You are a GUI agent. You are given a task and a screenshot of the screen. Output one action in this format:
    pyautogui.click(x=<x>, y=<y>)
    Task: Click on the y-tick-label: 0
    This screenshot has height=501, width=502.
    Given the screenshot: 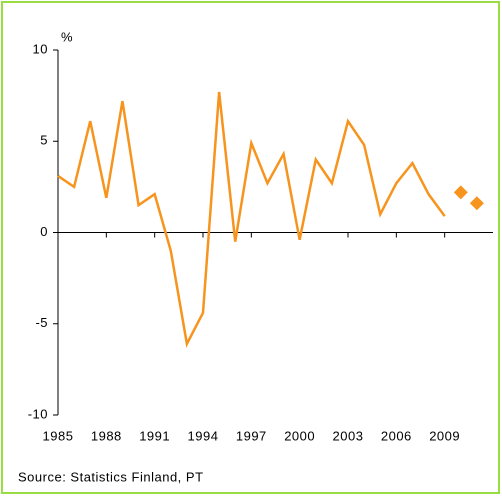 What is the action you would take?
    pyautogui.click(x=44, y=231)
    